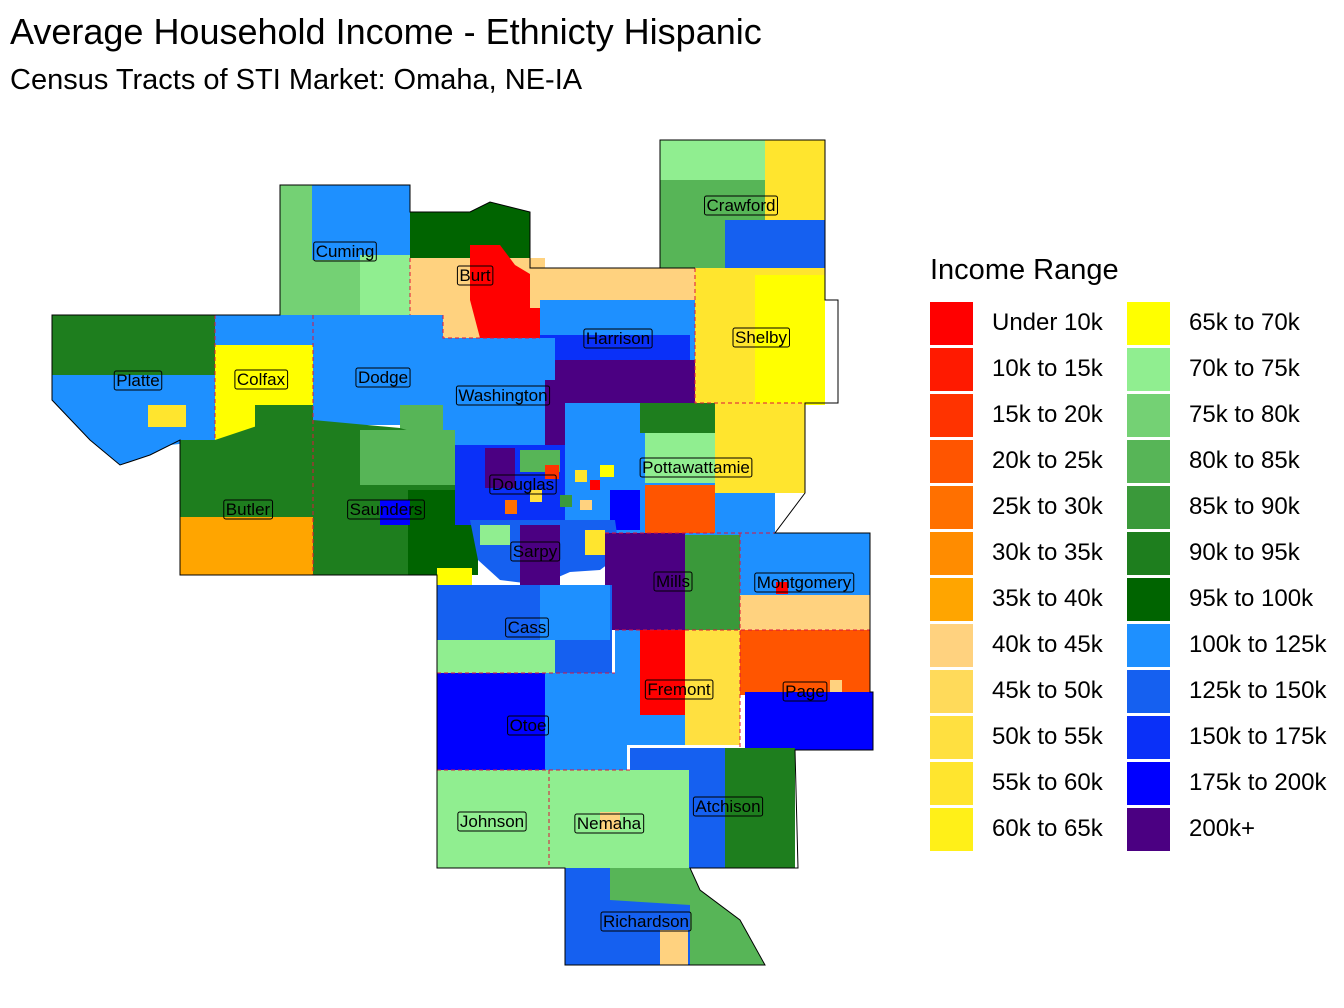  What do you see at coordinates (138, 380) in the screenshot?
I see `county-label-platte: Platte` at bounding box center [138, 380].